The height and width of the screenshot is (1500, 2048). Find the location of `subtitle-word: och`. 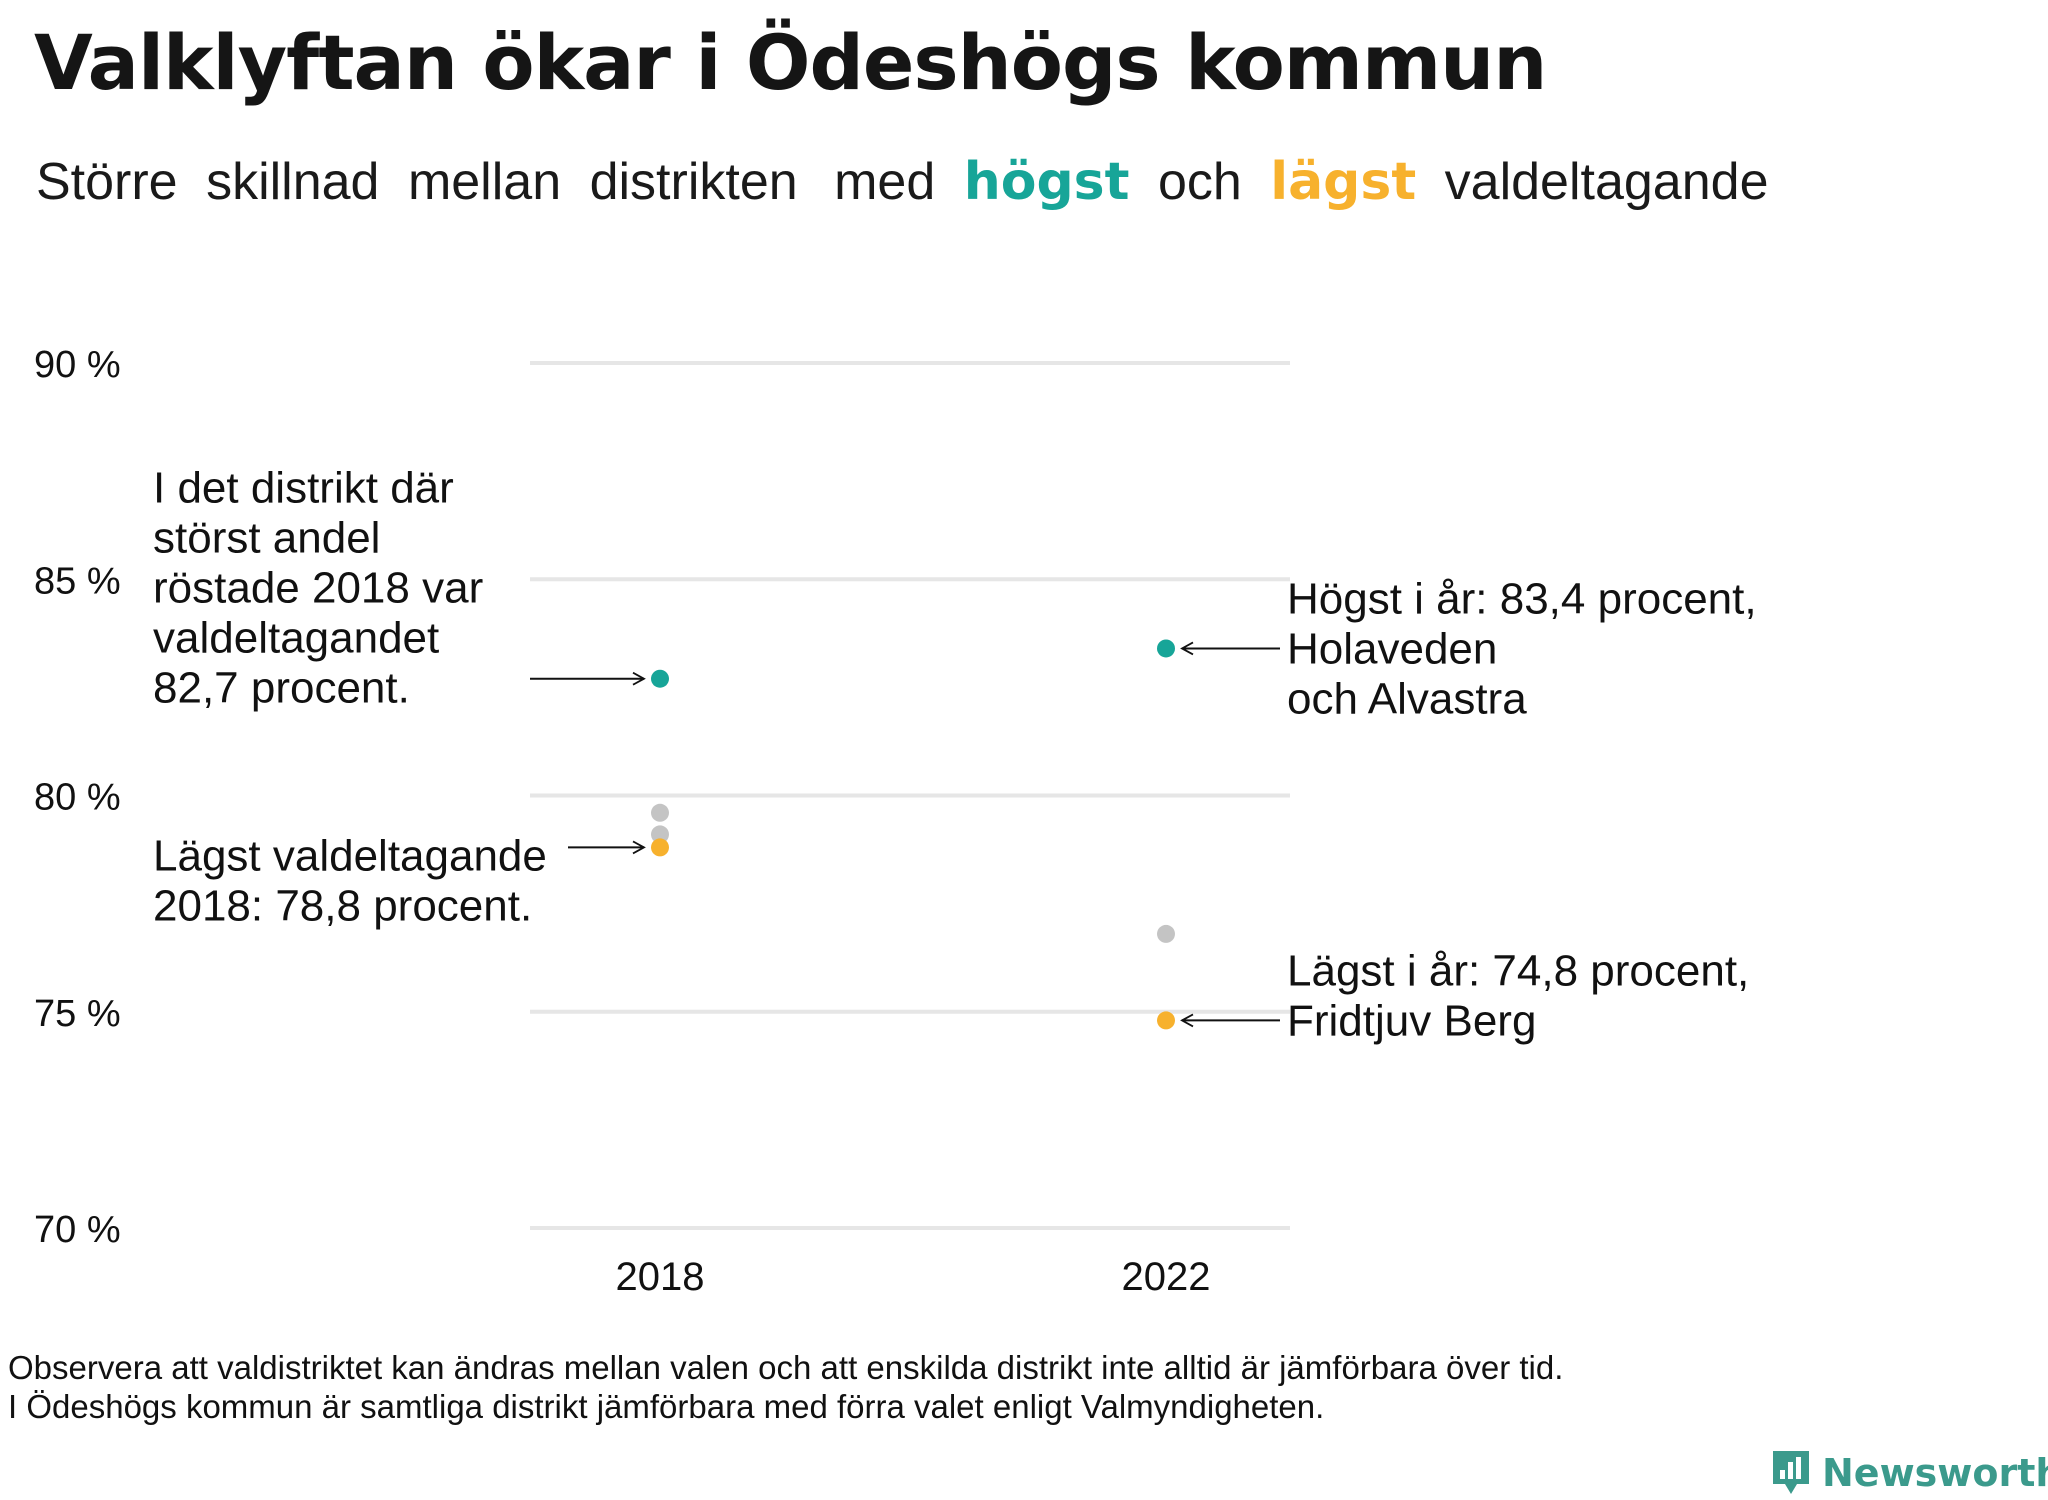

subtitle-word: och is located at coordinates (1199, 182).